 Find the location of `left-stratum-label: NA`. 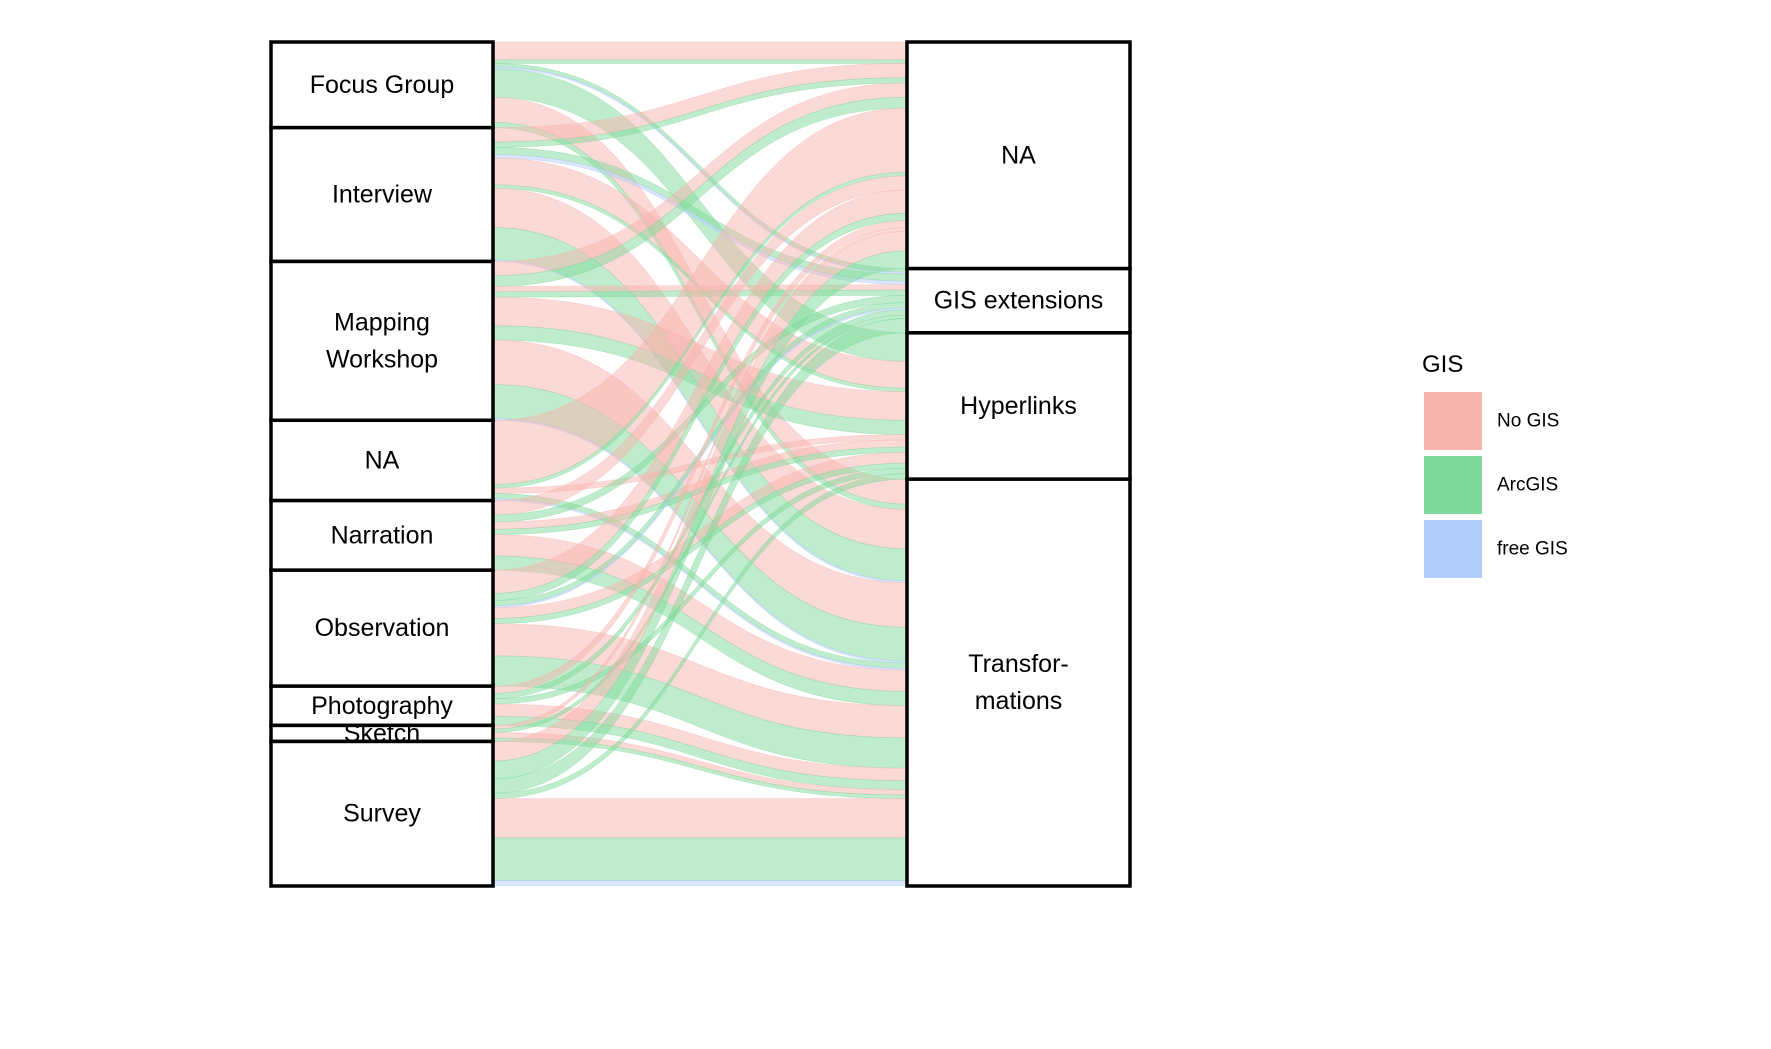

left-stratum-label: NA is located at coordinates (382, 460).